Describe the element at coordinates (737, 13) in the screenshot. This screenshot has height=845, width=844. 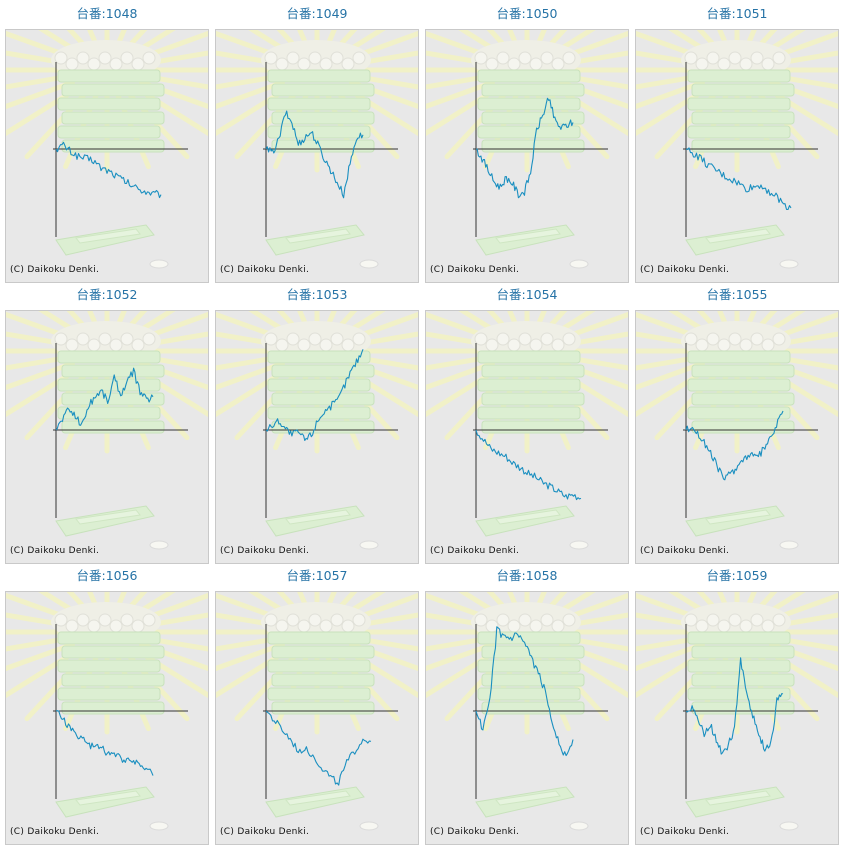
I see `machine-number-link: 台番:1051` at that location.